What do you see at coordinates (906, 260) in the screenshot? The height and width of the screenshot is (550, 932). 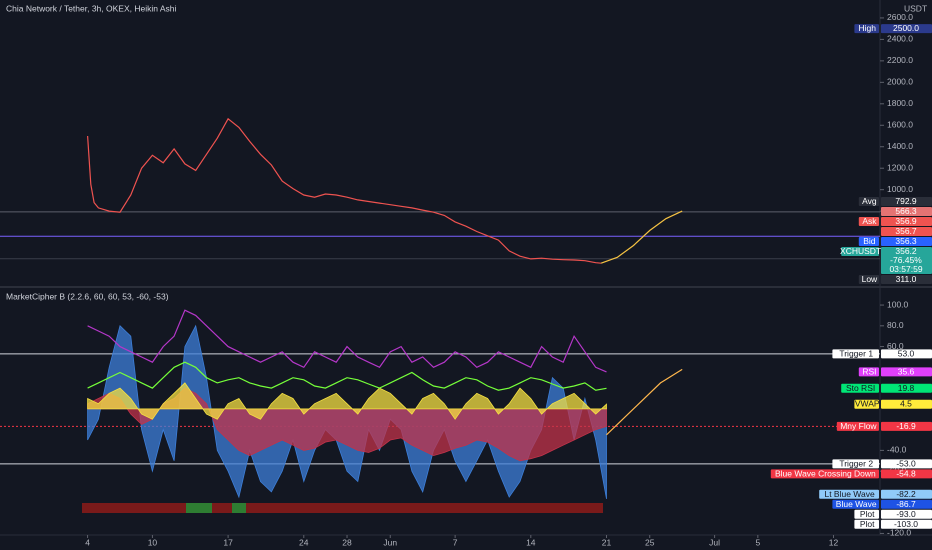 I see `badge-change: -76.45%` at bounding box center [906, 260].